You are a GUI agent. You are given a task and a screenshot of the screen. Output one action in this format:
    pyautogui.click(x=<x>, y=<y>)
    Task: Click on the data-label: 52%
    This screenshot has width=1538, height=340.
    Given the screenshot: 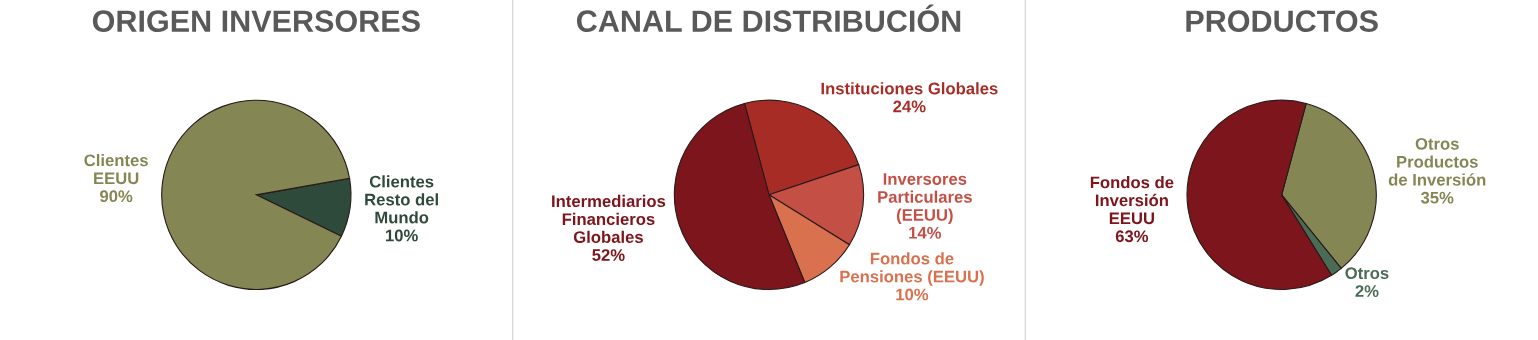 What is the action you would take?
    pyautogui.click(x=608, y=255)
    